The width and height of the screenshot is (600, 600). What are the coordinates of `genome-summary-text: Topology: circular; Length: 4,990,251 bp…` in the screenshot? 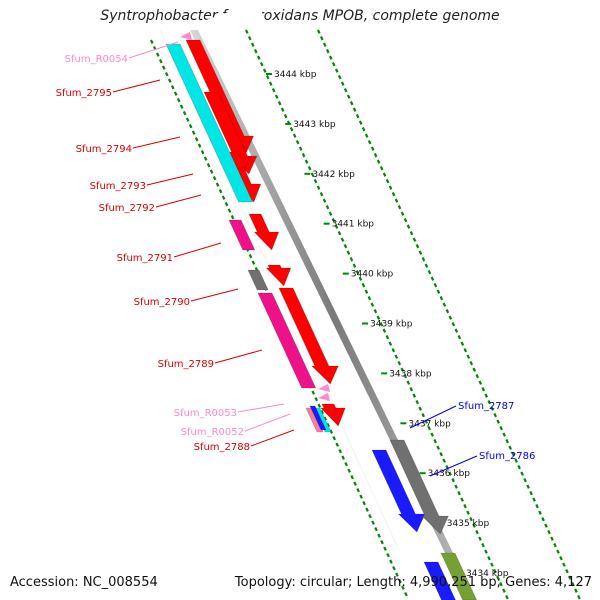 It's located at (413, 582).